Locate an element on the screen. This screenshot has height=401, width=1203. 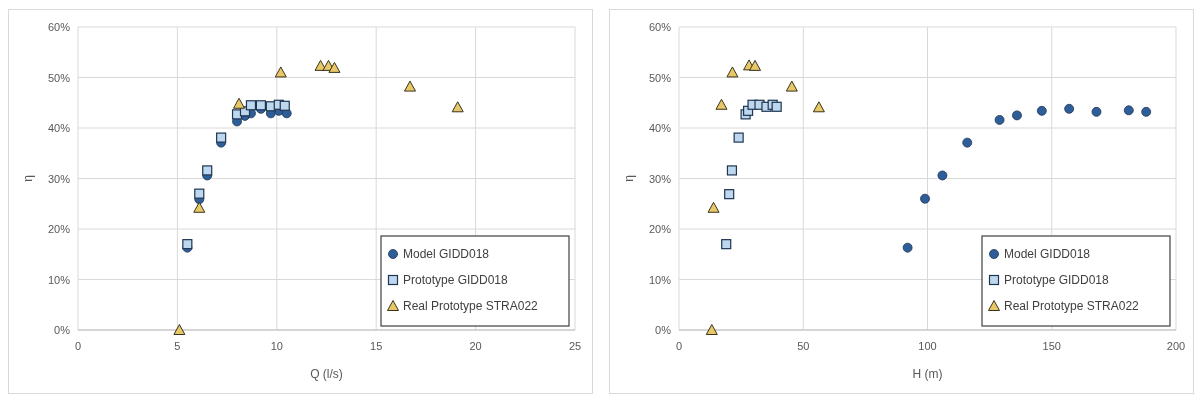
x-axis-title: H (m) is located at coordinates (927, 374).